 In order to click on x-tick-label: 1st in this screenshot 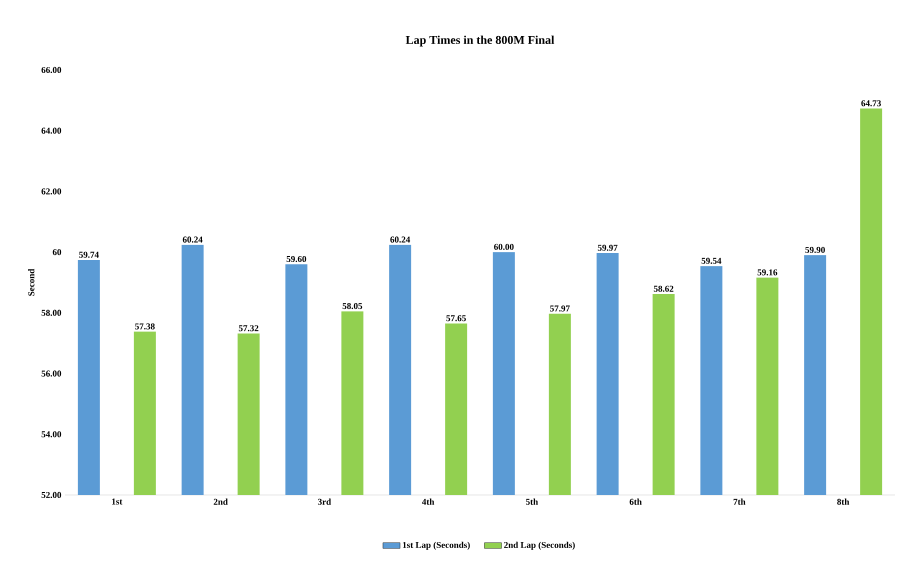, I will do `click(117, 501)`.